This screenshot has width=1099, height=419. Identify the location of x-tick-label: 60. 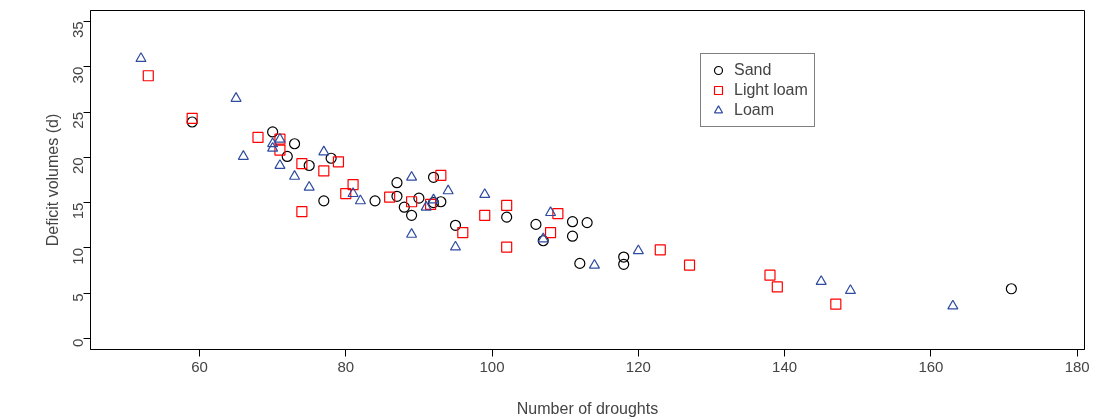
(199, 366).